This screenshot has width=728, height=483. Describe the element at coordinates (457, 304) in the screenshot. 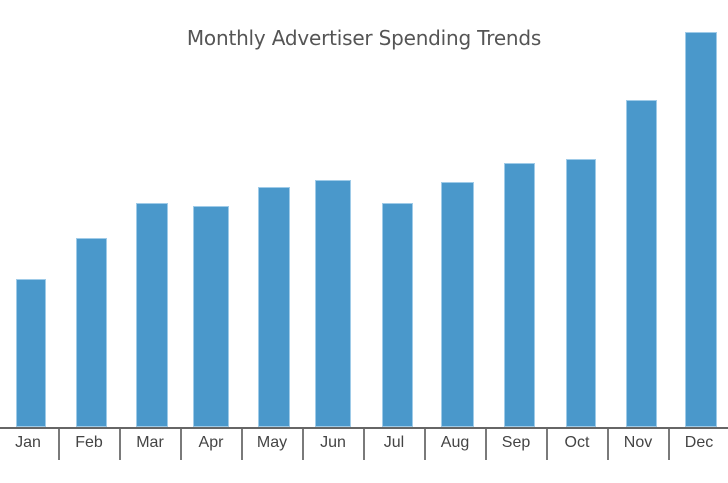

I see `bar-aug` at that location.